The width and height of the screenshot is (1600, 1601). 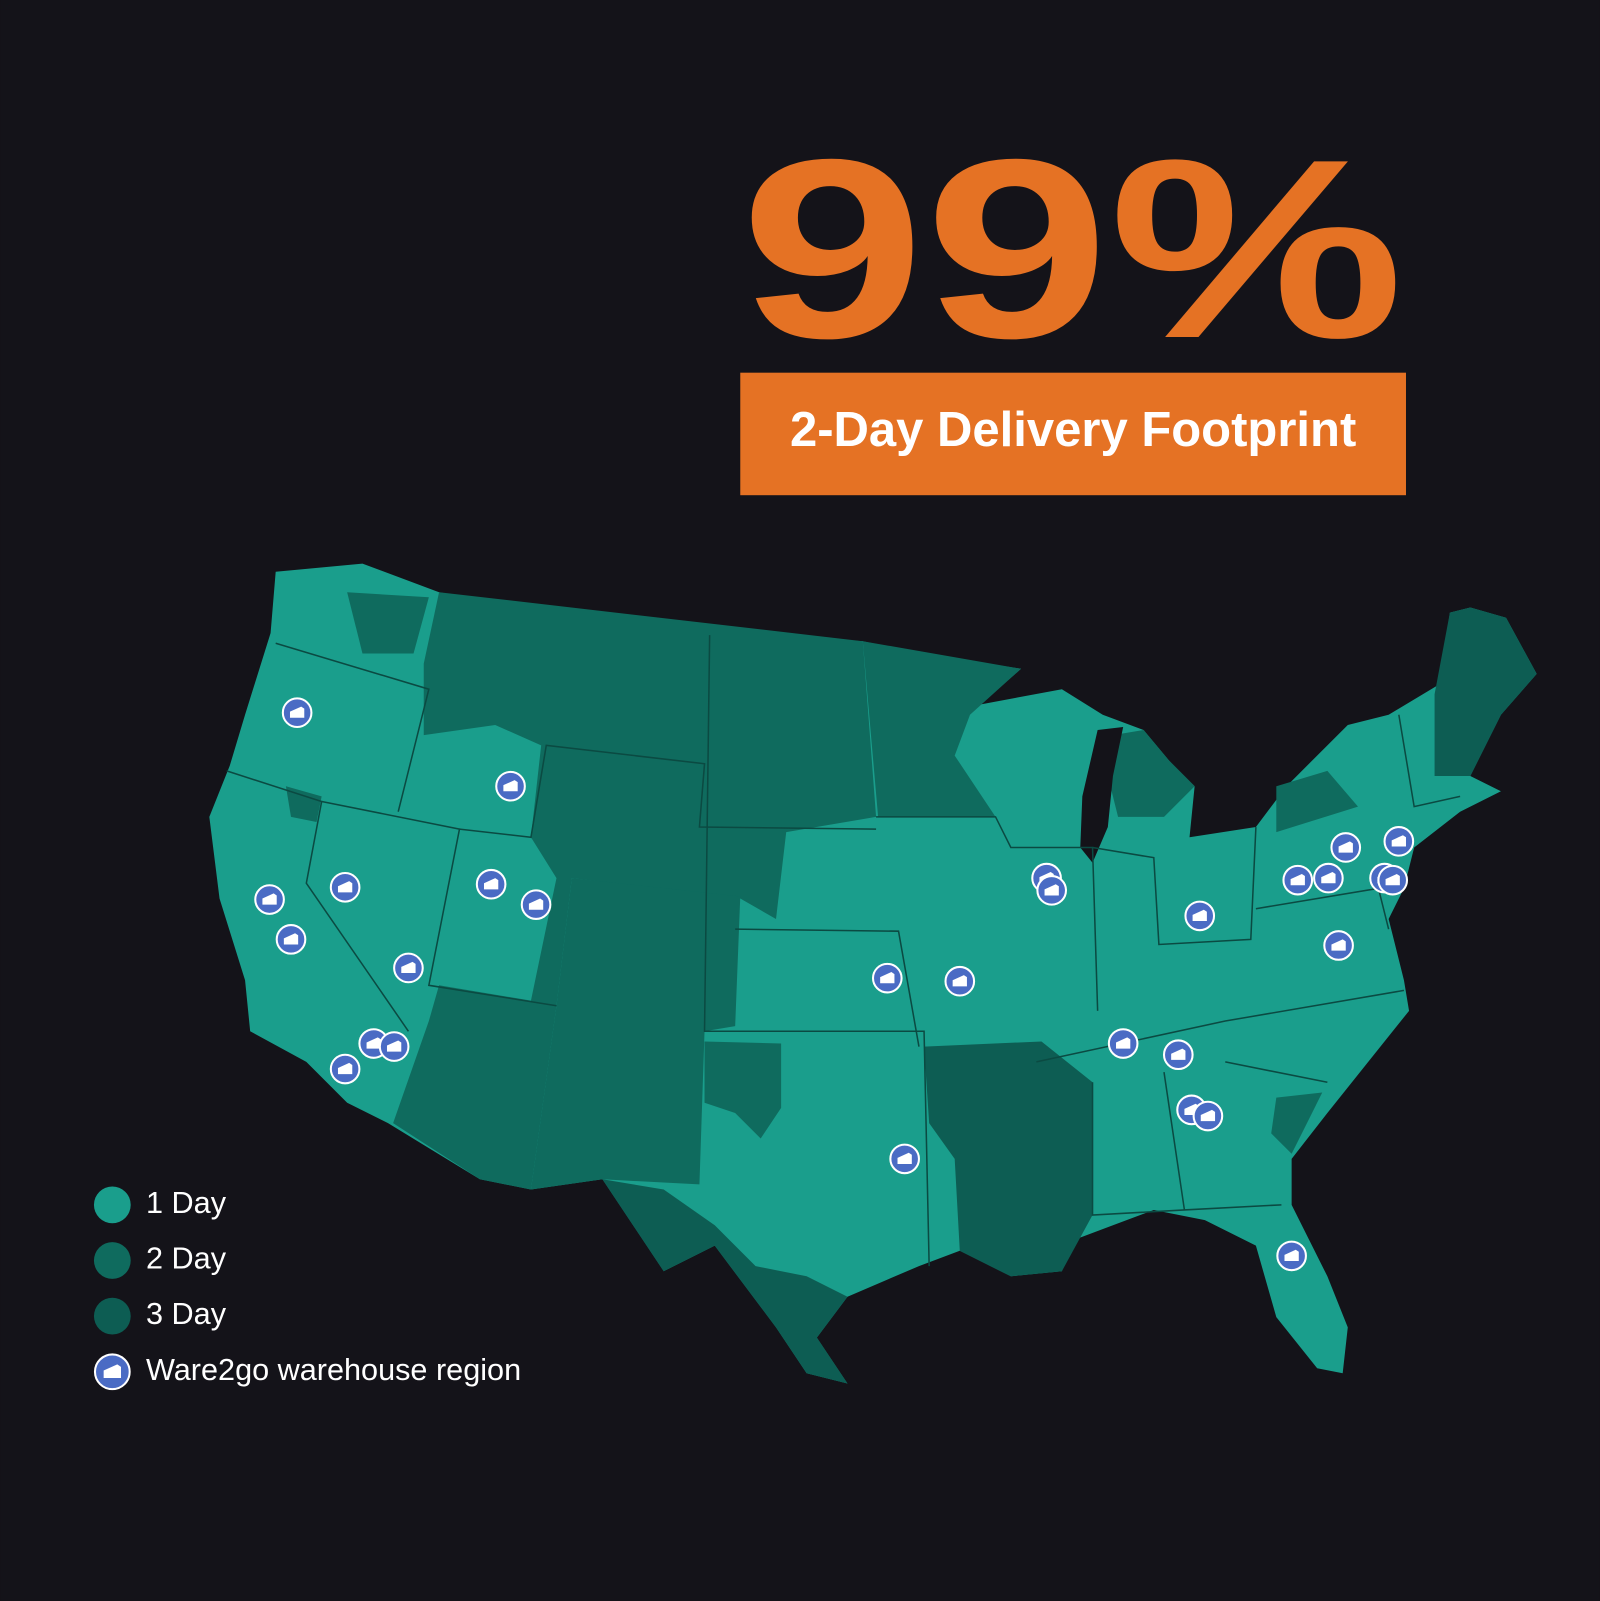 What do you see at coordinates (186, 1314) in the screenshot?
I see `legend-label: 3 Day` at bounding box center [186, 1314].